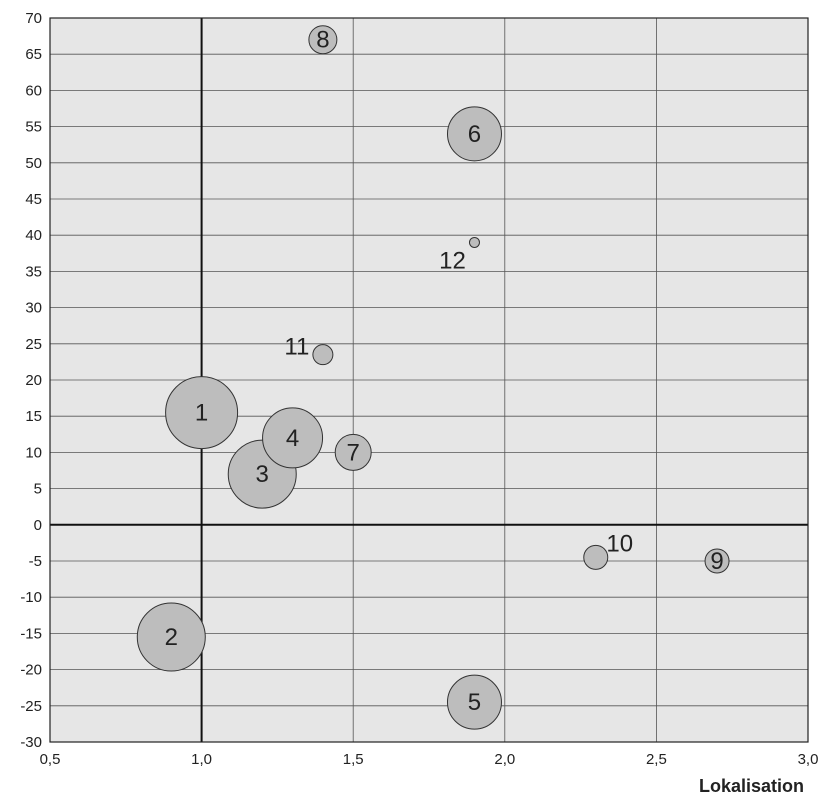  I want to click on x-tick-label: 1,0, so click(201, 759).